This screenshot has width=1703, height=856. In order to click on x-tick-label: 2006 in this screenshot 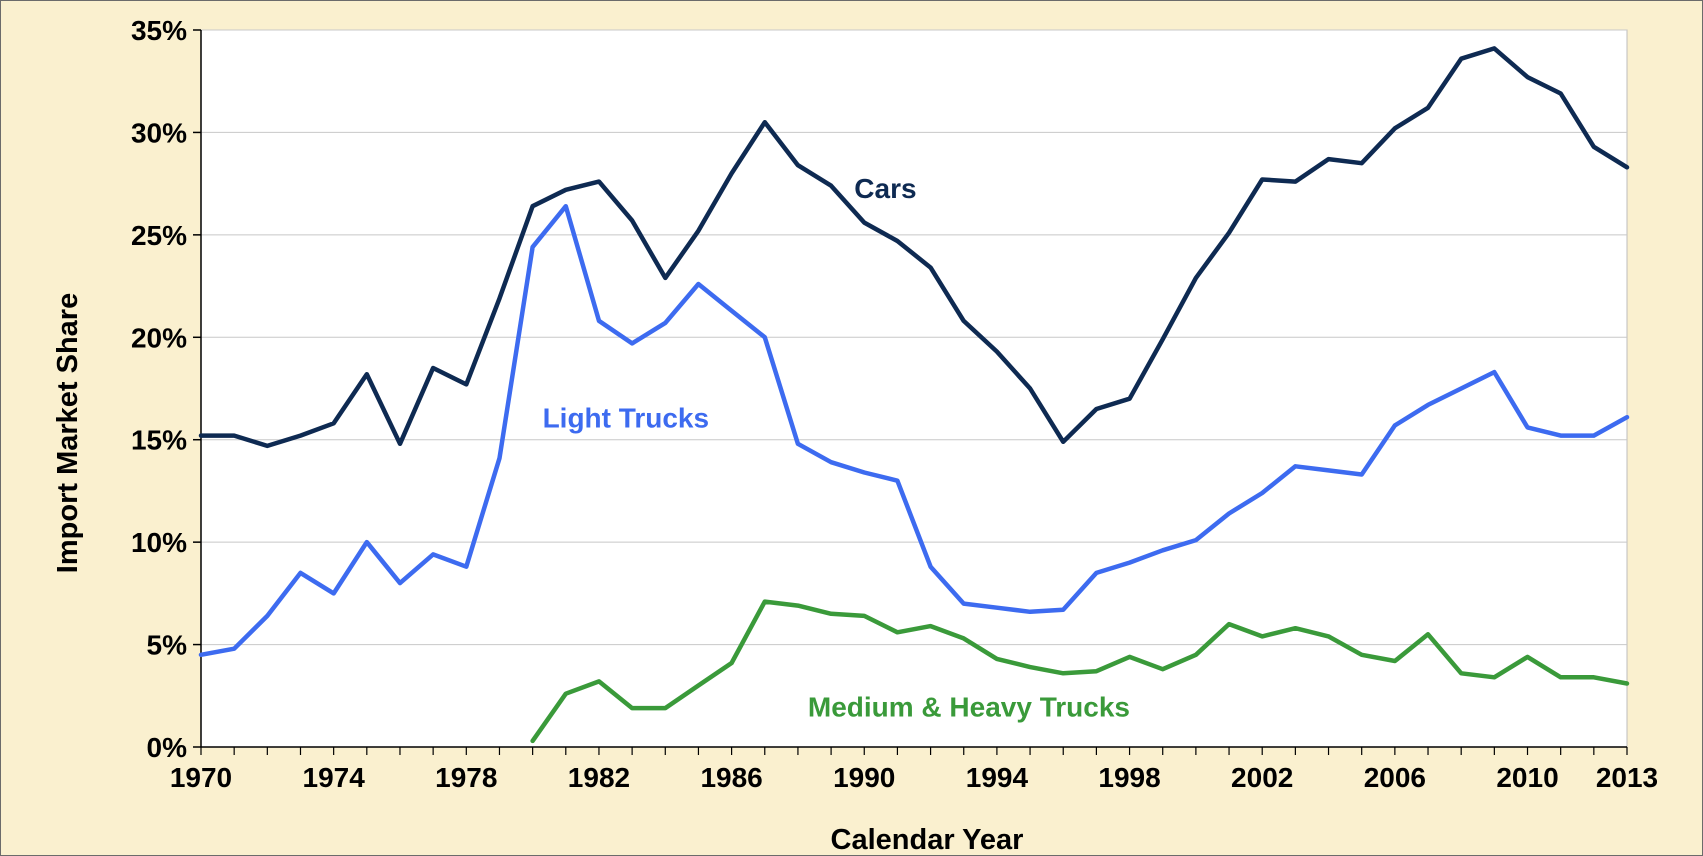, I will do `click(1395, 777)`.